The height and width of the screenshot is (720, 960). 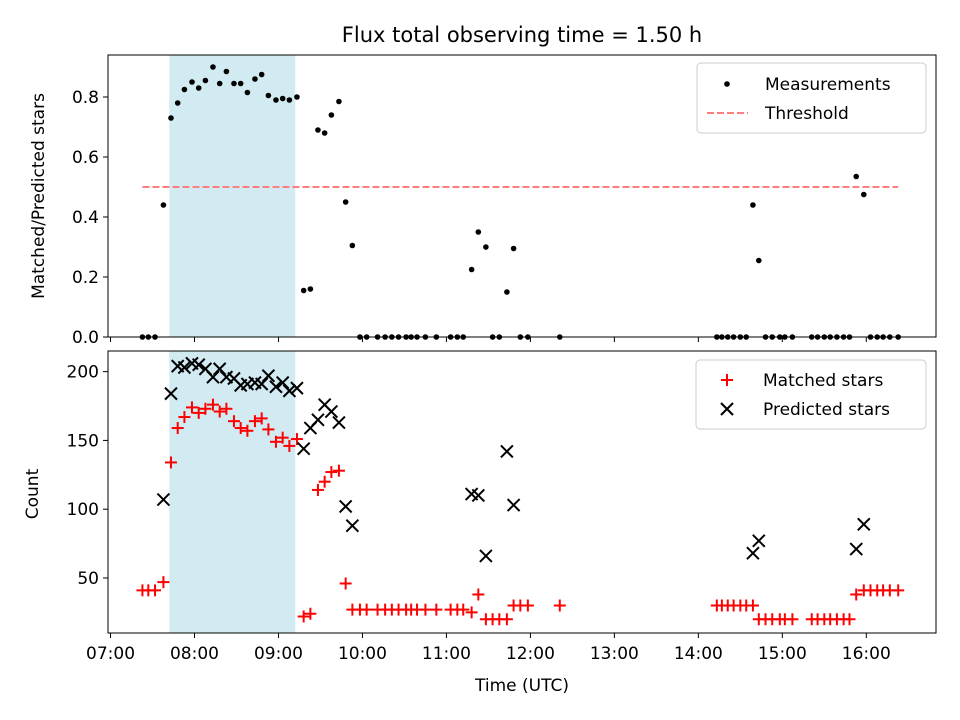 What do you see at coordinates (110, 654) in the screenshot?
I see `x-tick-label: 07:00` at bounding box center [110, 654].